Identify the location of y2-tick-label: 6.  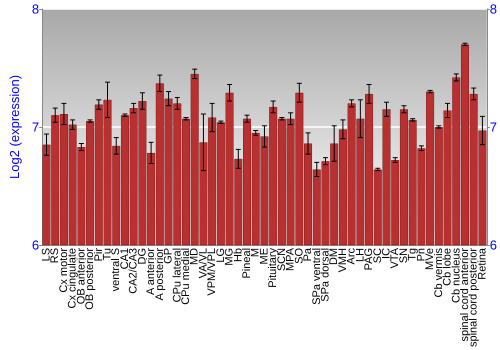
(494, 244).